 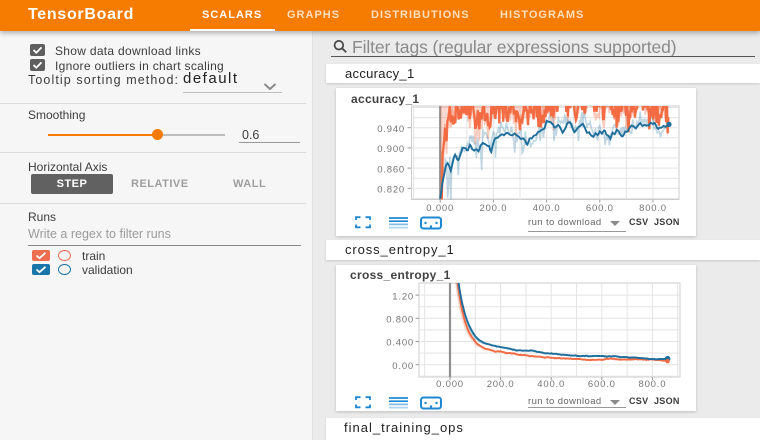 What do you see at coordinates (403, 296) in the screenshot?
I see `svg-text: 1.20` at bounding box center [403, 296].